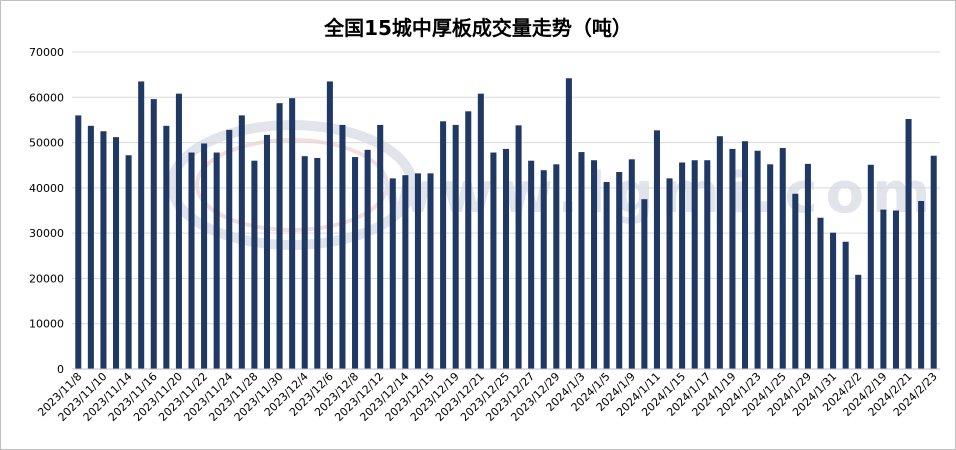 Image resolution: width=956 pixels, height=450 pixels. I want to click on watermark-text: www.lgmi.com, so click(659, 193).